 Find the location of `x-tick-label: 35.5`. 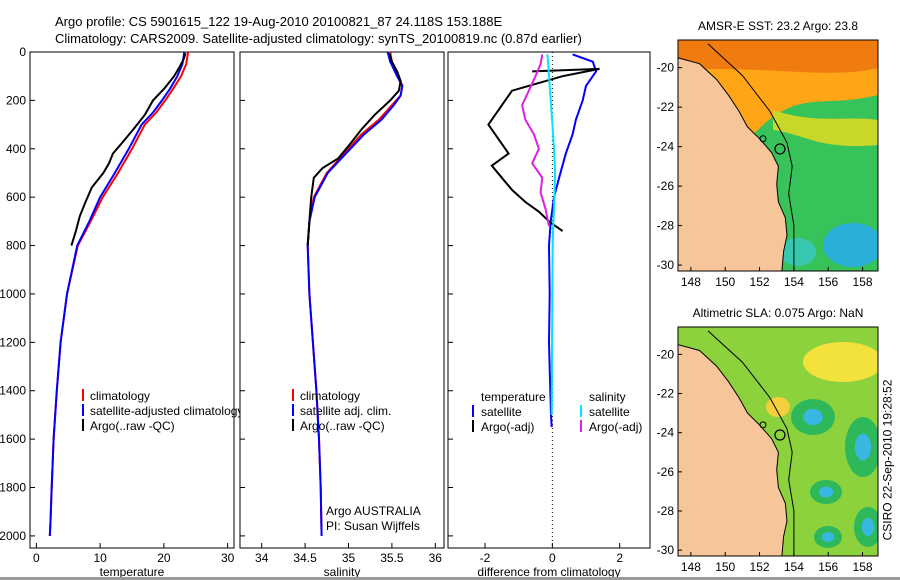

x-tick-label: 35.5 is located at coordinates (392, 558).